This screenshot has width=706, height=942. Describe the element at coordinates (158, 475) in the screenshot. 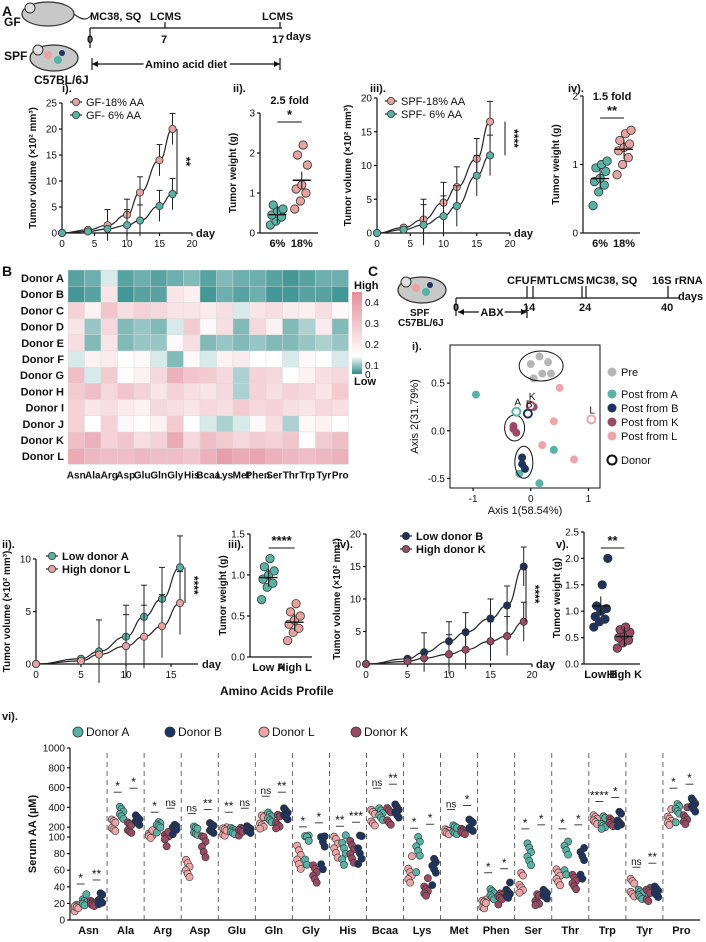

I see `heatmap-col-label: Gln` at that location.